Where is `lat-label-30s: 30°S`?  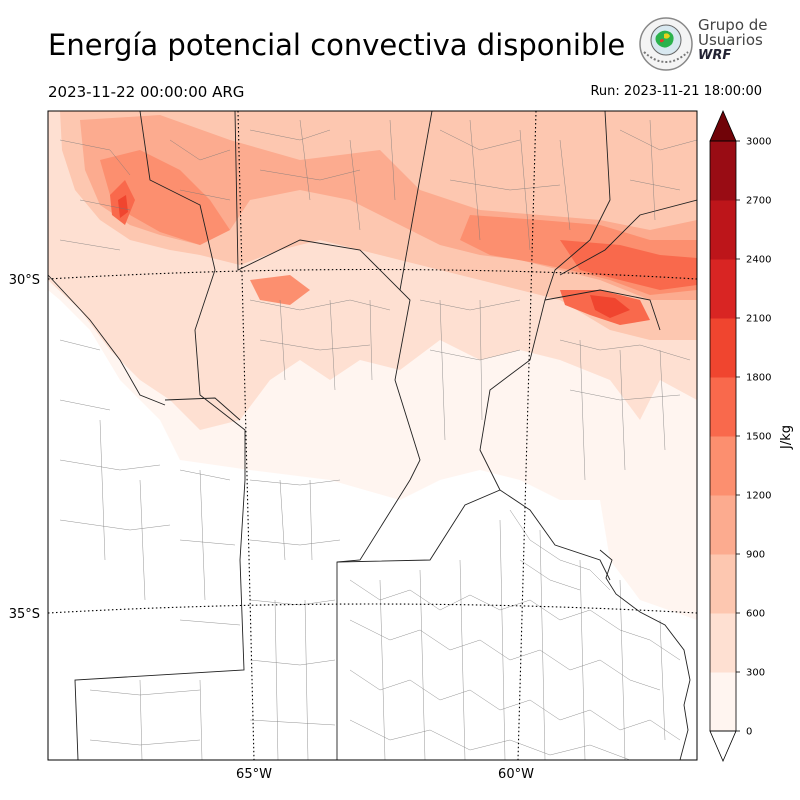 lat-label-30s: 30°S is located at coordinates (24, 280).